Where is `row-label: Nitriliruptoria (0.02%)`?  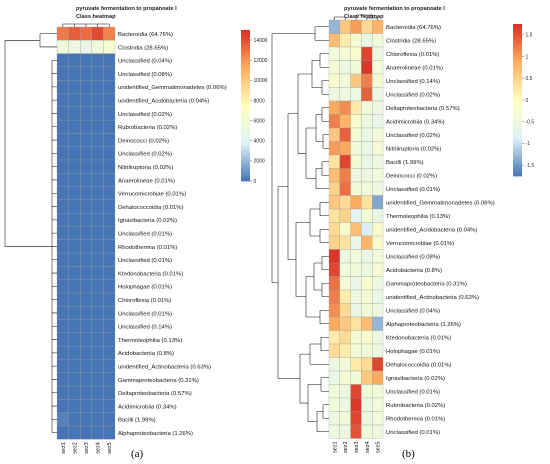 row-label: Nitriliruptoria (0.02%) is located at coordinates (413, 150).